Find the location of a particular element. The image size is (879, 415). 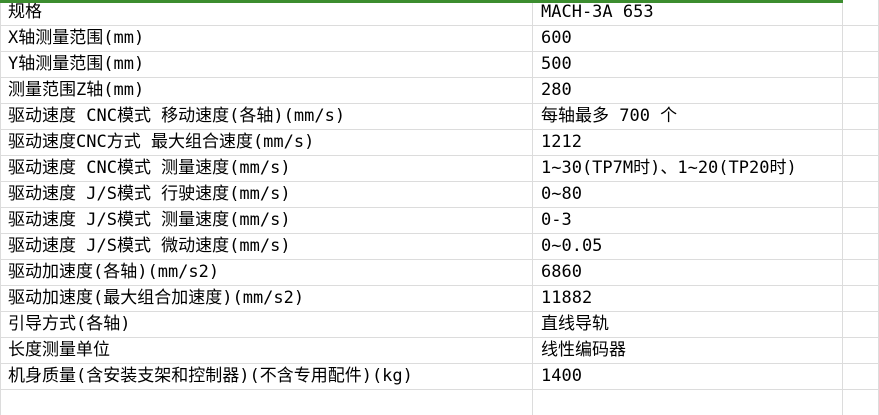

table-row: 驱动速度 J/S模式 测量速度(mm/s) 0-3 is located at coordinates (439, 221).